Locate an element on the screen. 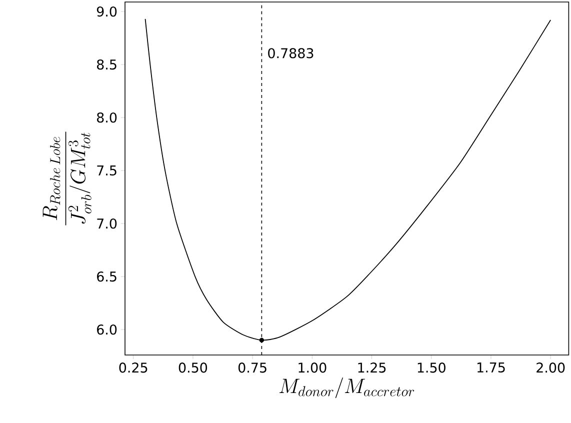  x-tick-label: 0.25 is located at coordinates (133, 367).